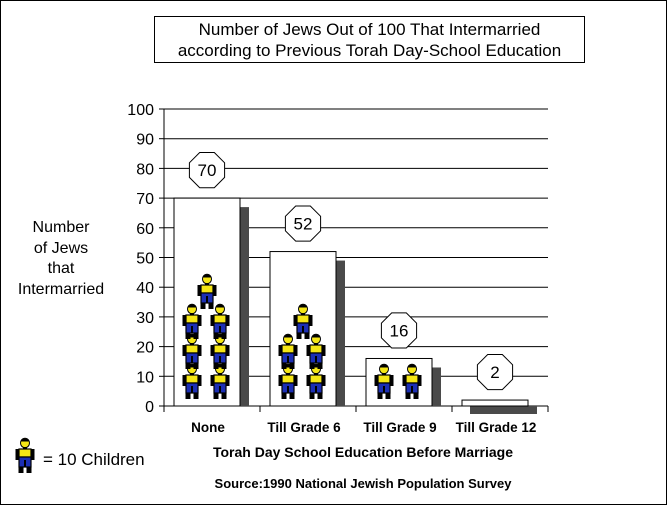 Image resolution: width=667 pixels, height=505 pixels. I want to click on legend-child-figure-icon, so click(25, 455).